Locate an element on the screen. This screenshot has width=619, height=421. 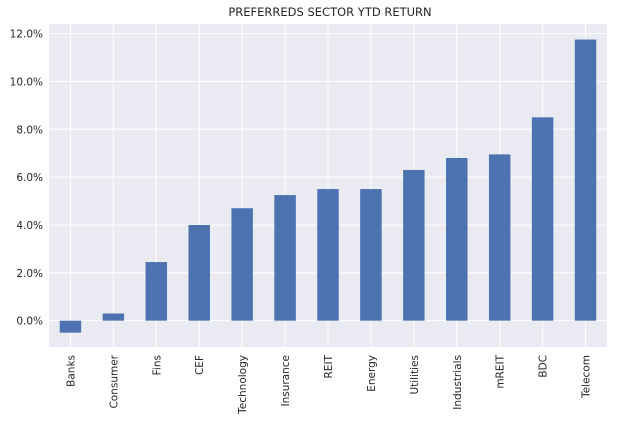
x-tick-label: Insurance is located at coordinates (286, 381).